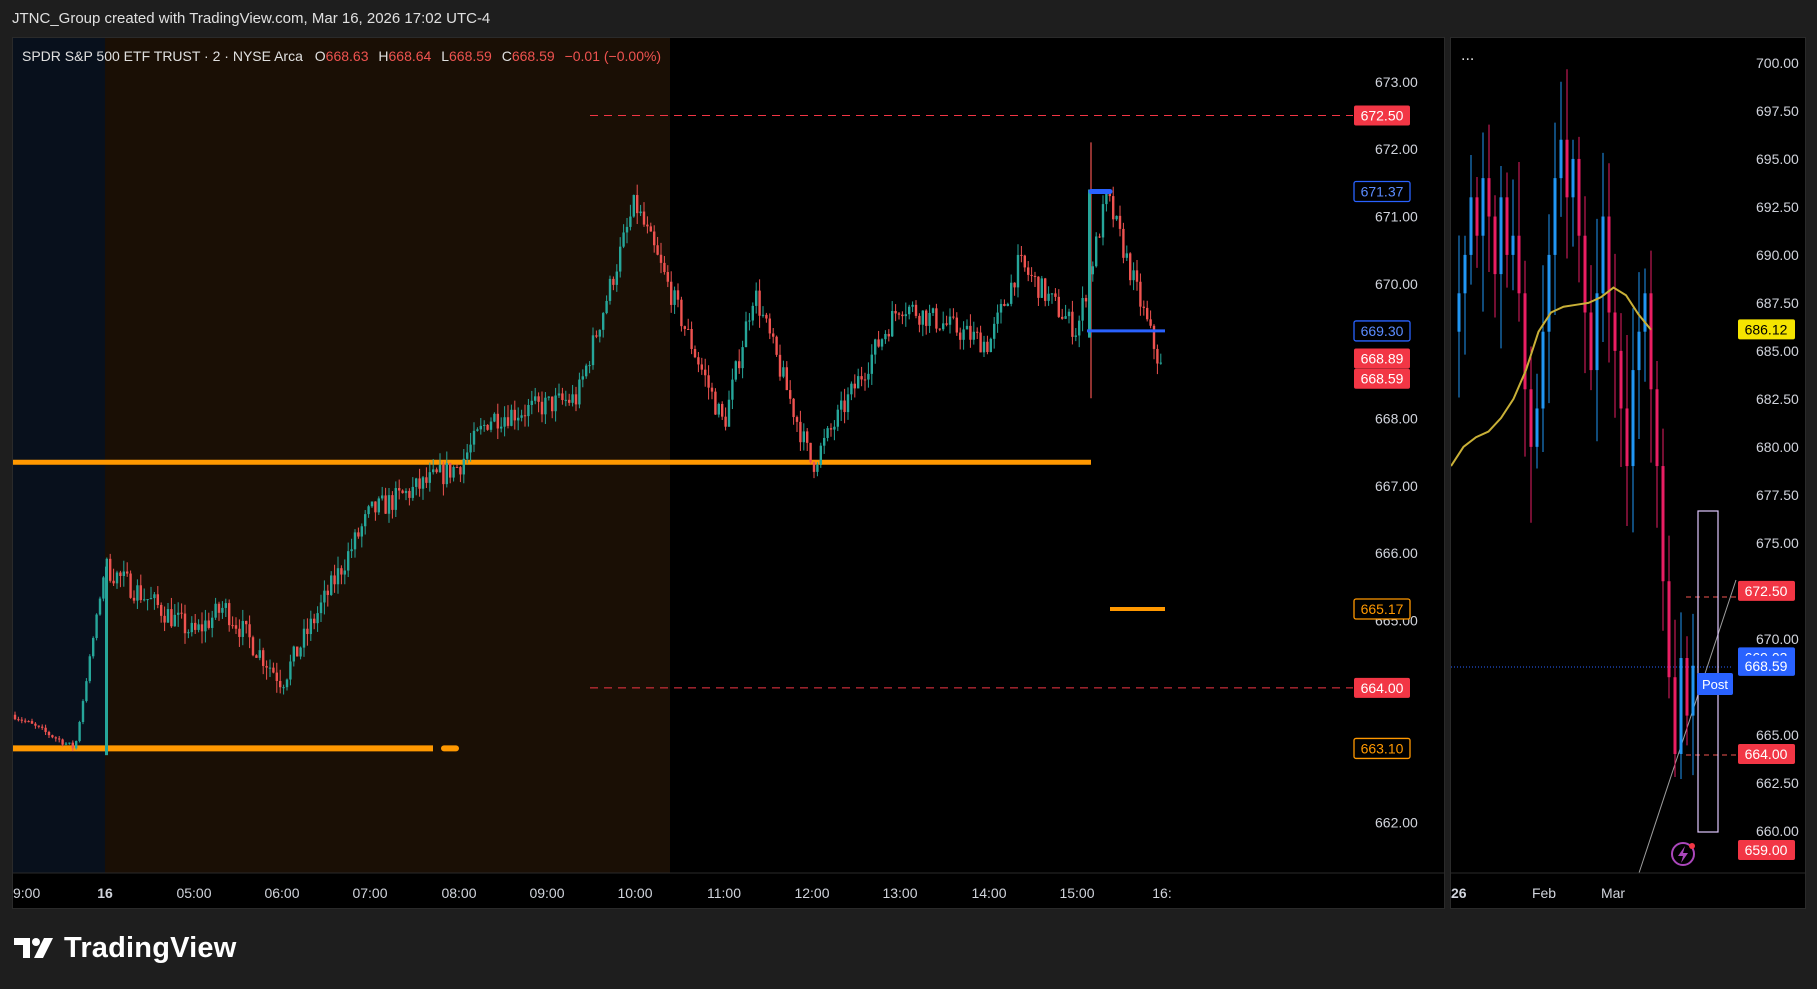 The width and height of the screenshot is (1817, 989). I want to click on price-tick: 671.00, so click(1396, 216).